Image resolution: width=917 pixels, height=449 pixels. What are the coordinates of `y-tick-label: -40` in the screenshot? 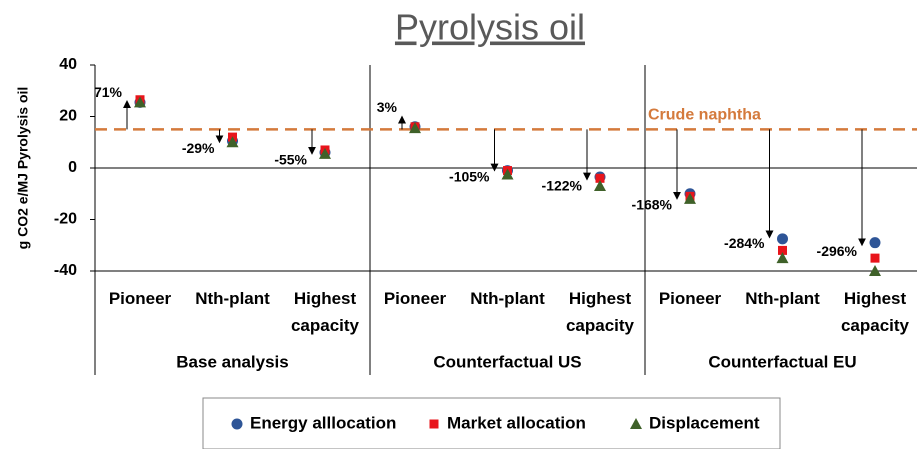 It's located at (65, 270).